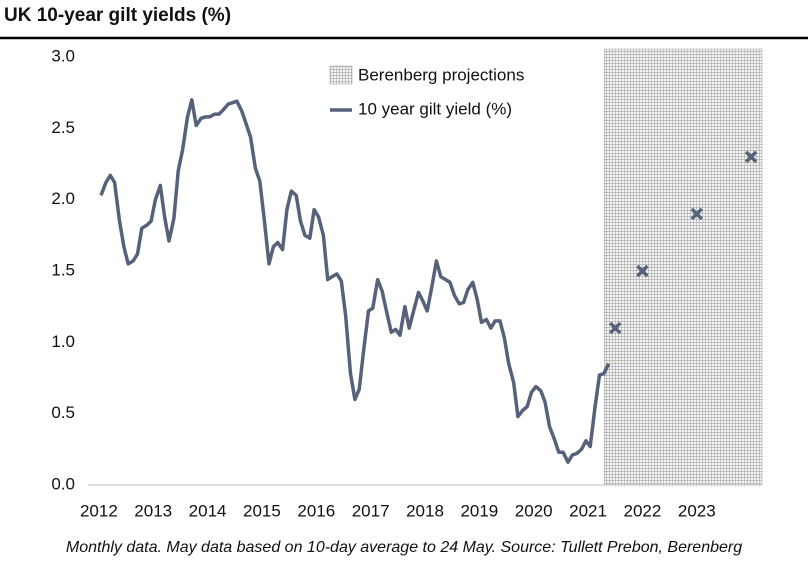 The image size is (808, 563). Describe the element at coordinates (99, 510) in the screenshot. I see `x-tick-label: 2012` at that location.